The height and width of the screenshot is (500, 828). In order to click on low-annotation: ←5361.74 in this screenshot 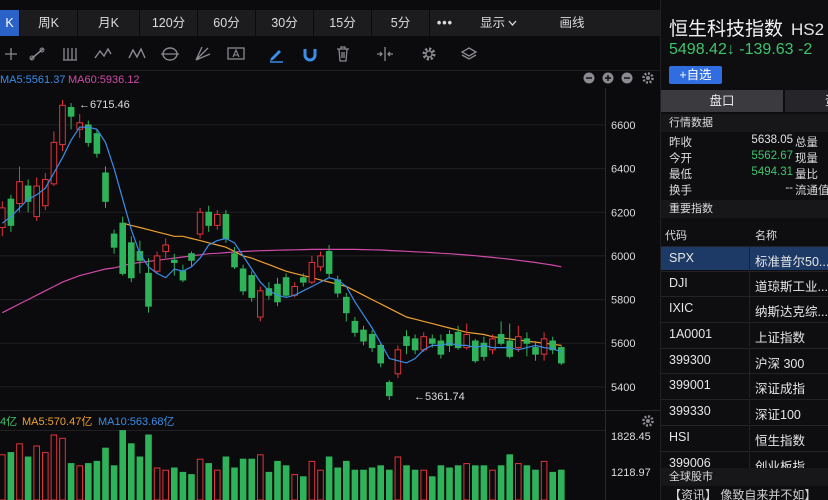, I will do `click(439, 397)`.